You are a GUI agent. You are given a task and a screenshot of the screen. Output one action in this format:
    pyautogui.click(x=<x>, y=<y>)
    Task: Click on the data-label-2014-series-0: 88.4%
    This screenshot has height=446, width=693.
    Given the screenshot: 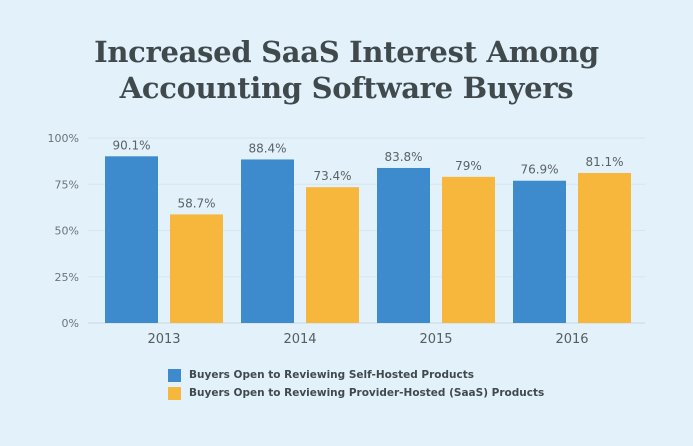 What is the action you would take?
    pyautogui.click(x=267, y=148)
    